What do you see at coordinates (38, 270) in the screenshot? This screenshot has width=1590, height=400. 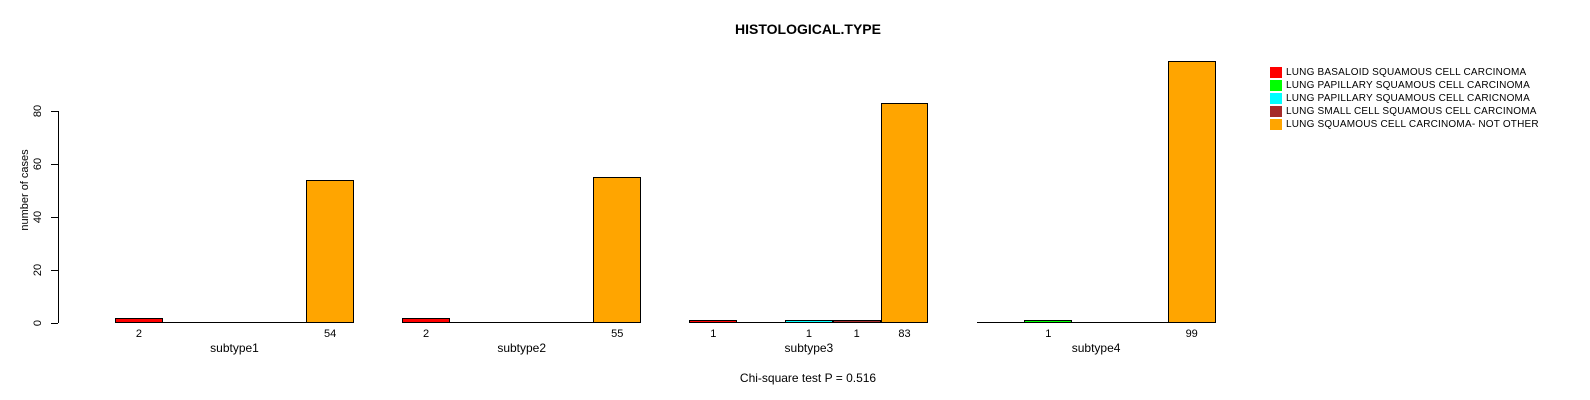 I see `y-tick-label: 20` at bounding box center [38, 270].